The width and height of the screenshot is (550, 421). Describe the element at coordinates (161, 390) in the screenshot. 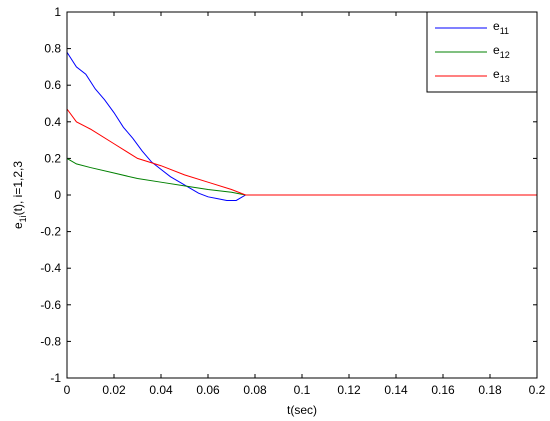

I see `x-tick-label: 0.04` at that location.